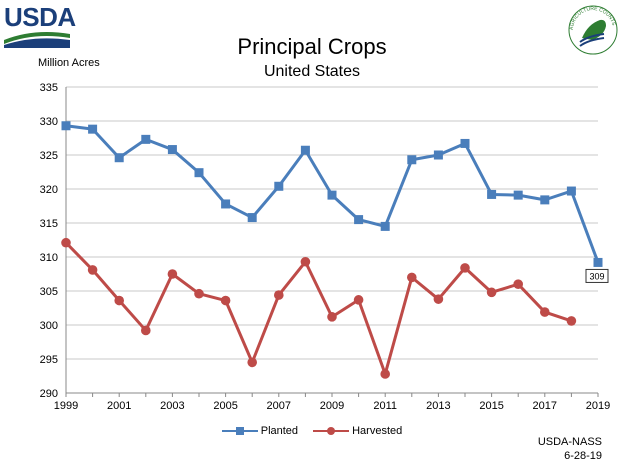 This screenshot has width=624, height=468. I want to click on y-tick-label: 330, so click(49, 122).